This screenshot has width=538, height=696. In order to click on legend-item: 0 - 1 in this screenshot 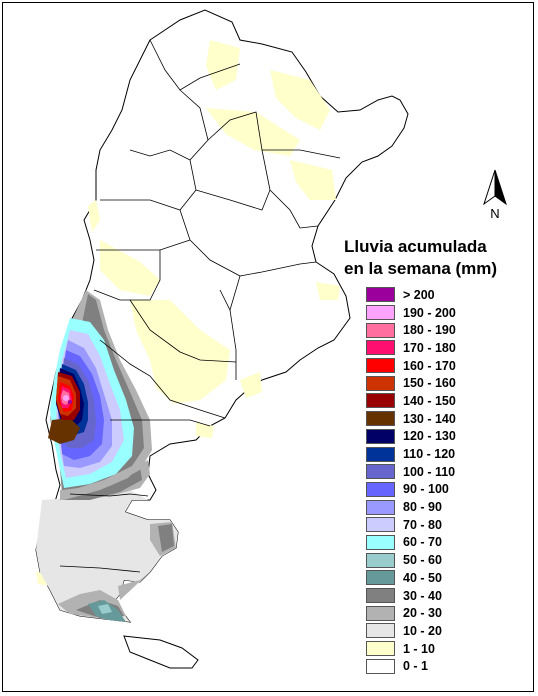, I will do `click(411, 666)`.